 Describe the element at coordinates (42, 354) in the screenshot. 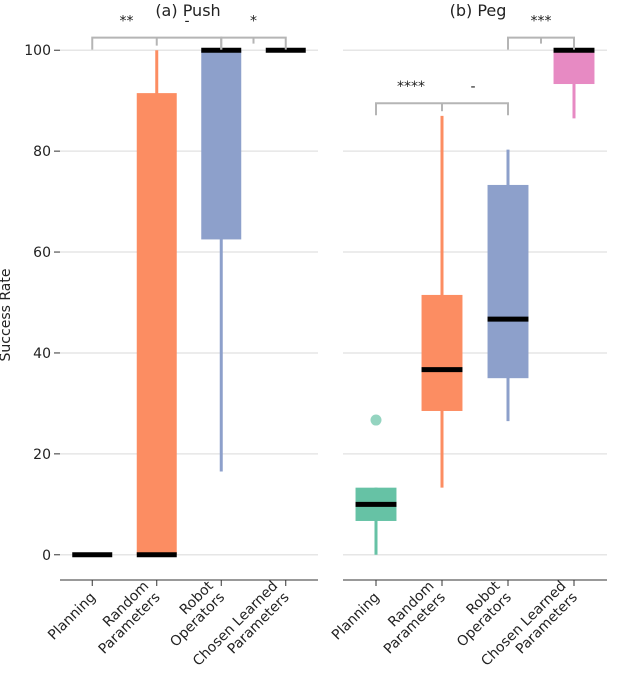

I see `y-tick-label: 40` at that location.